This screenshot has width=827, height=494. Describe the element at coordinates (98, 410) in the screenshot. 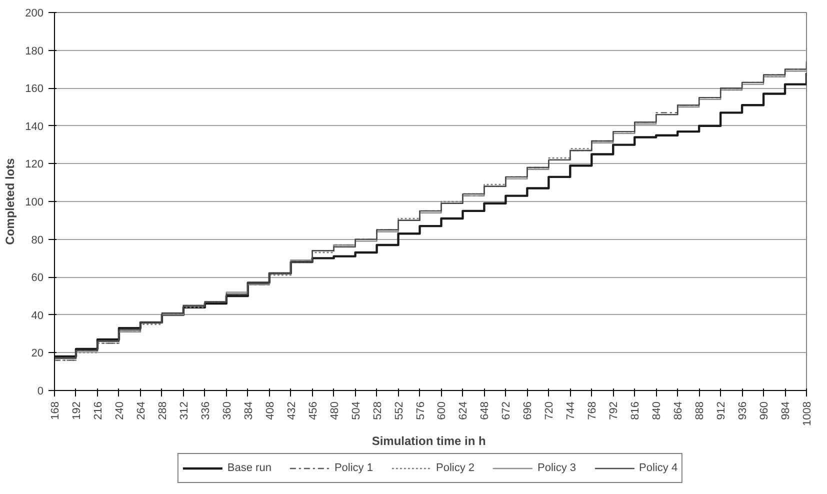

I see `x-tick-label: 216` at that location.